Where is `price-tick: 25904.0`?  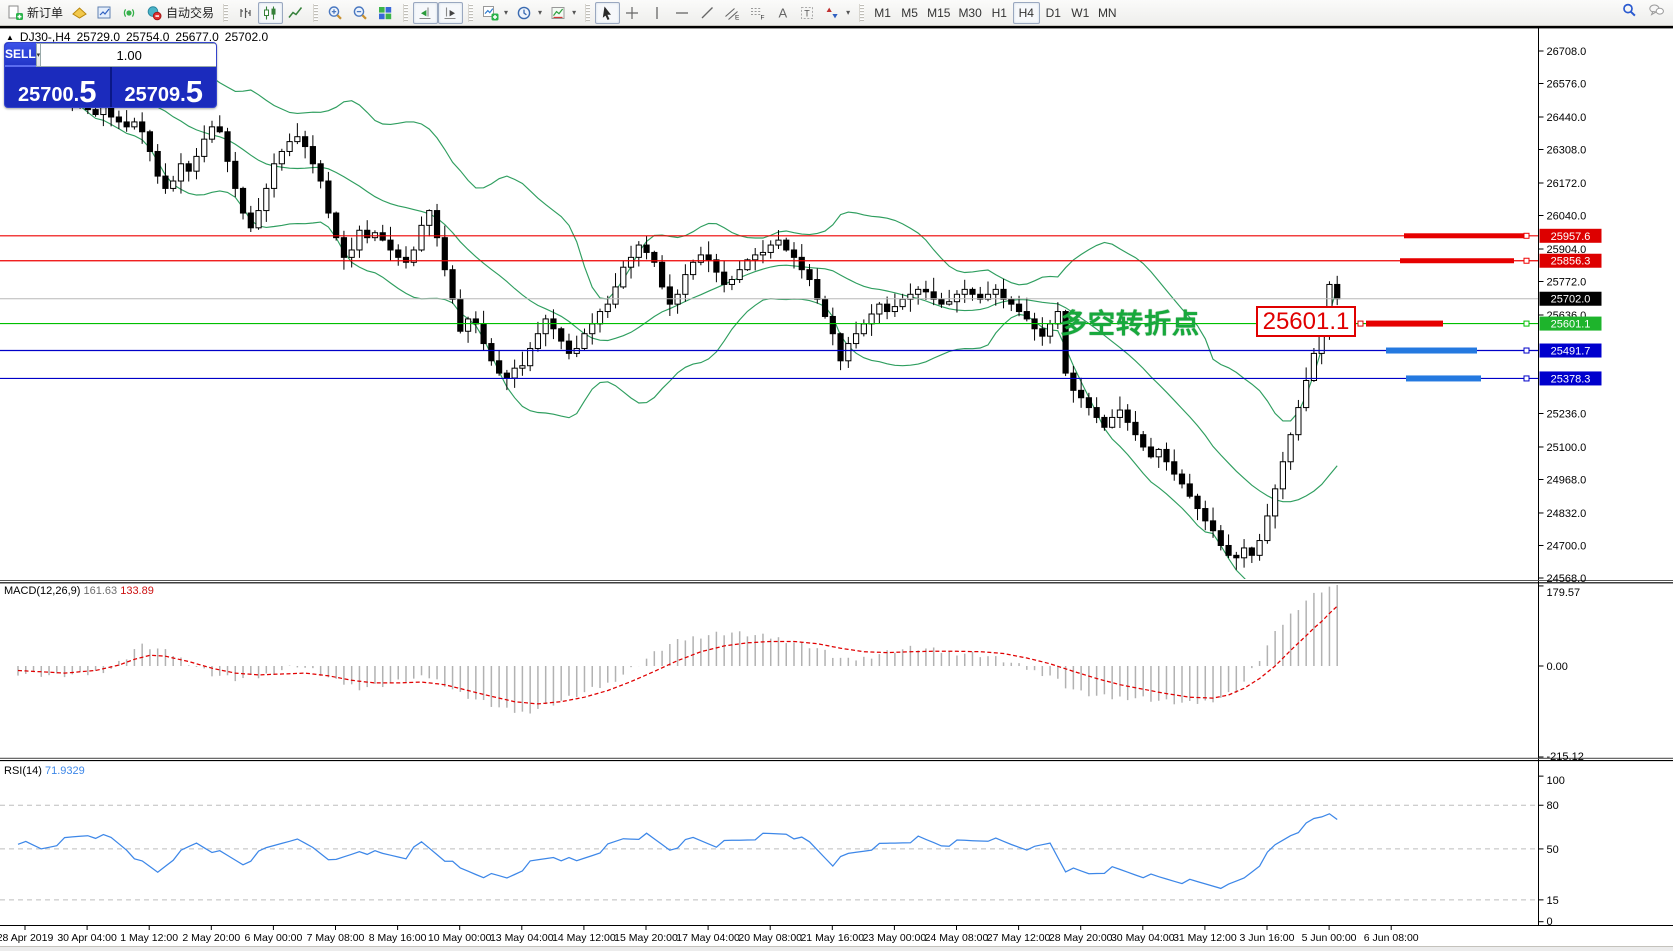
price-tick: 25904.0 is located at coordinates (1567, 250).